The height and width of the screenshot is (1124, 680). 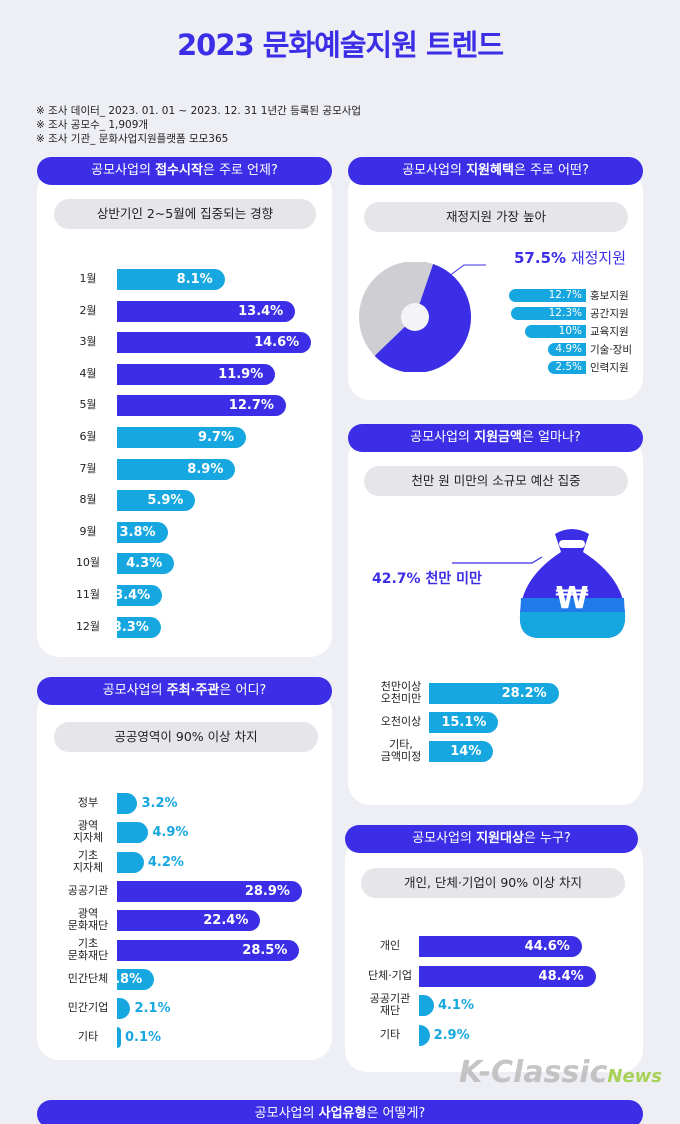 I want to click on tab-text: 은 얼마나?, so click(x=551, y=437).